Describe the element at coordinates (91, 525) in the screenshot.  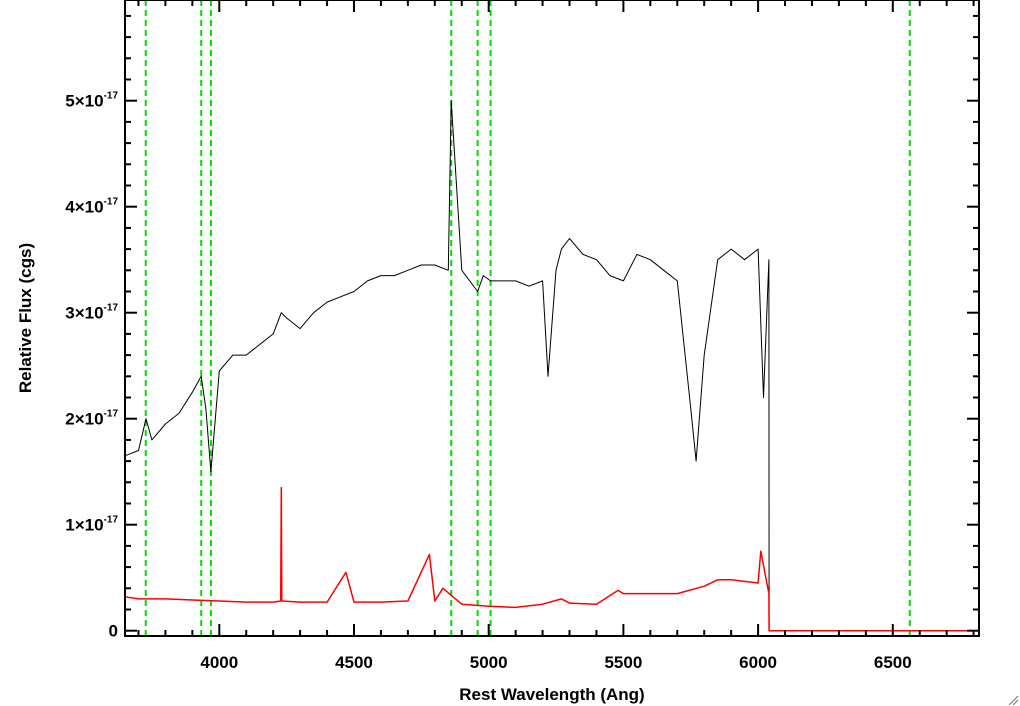
I see `y-tick-label: 1×10⁻¹⁷` at that location.